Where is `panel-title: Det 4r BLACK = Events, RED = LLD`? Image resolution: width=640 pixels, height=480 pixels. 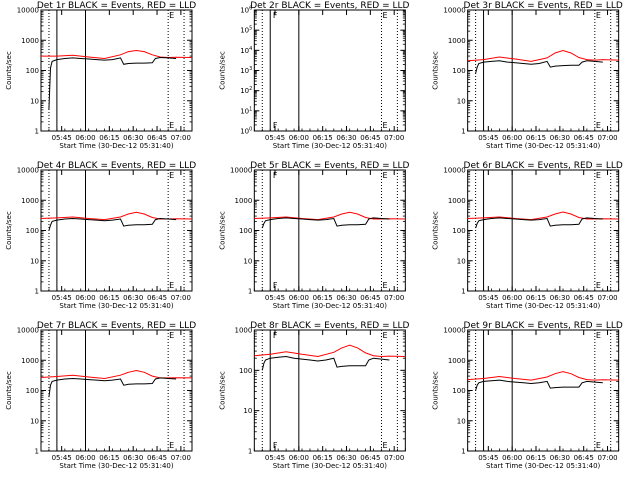
panel-title: Det 4r BLACK = Events, RED = LLD is located at coordinates (116, 166).